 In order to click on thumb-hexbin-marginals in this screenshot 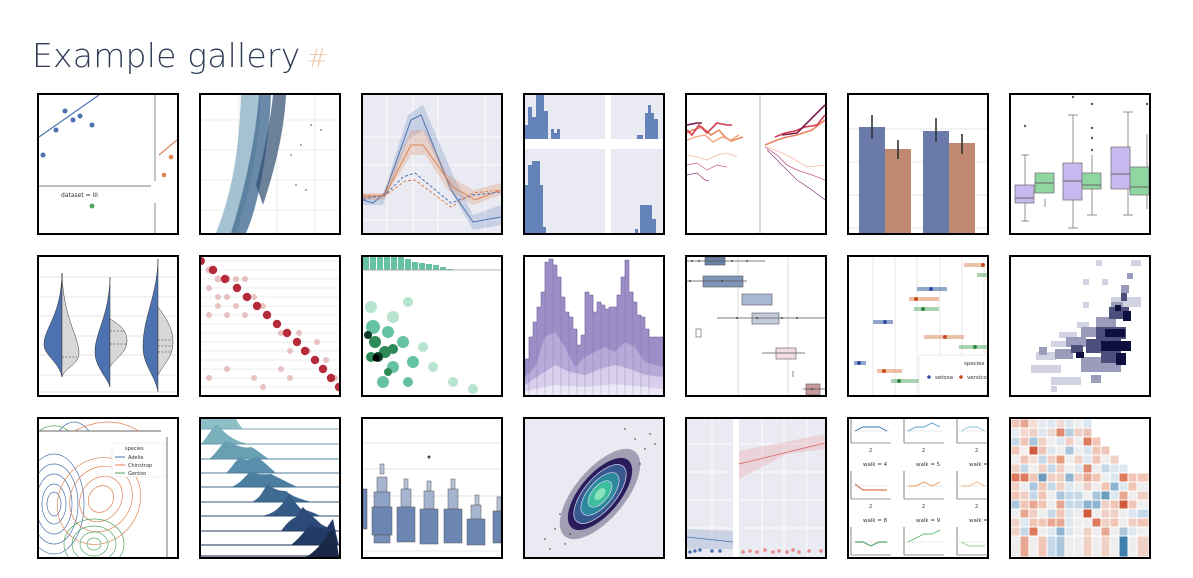, I will do `click(432, 326)`.